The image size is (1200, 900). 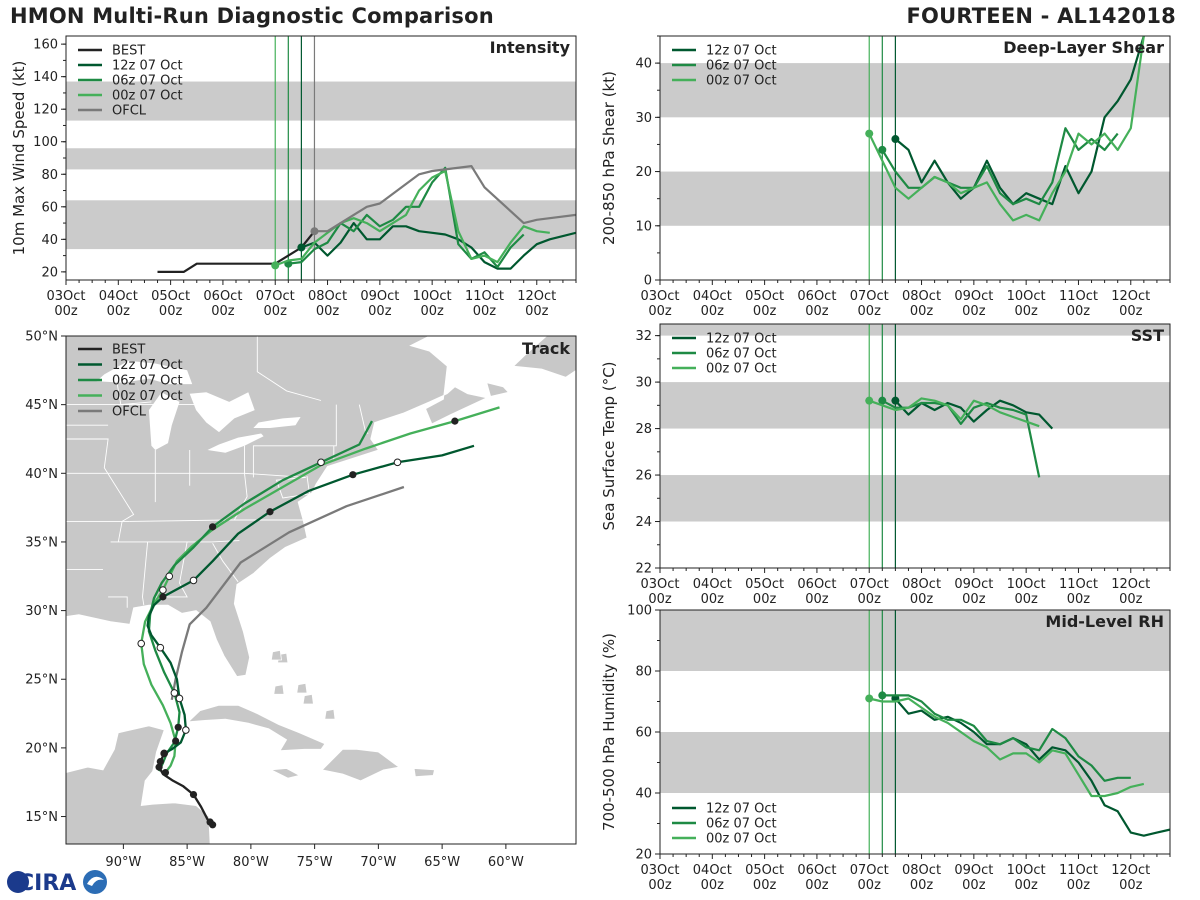 I want to click on land-bahamas, so click(x=276, y=655).